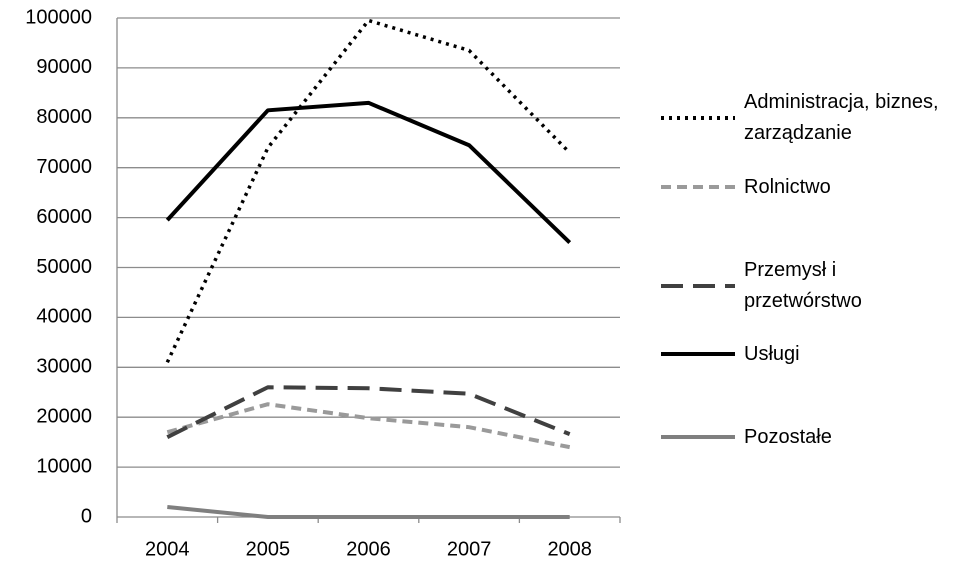 The height and width of the screenshot is (565, 965). Describe the element at coordinates (368, 549) in the screenshot. I see `x-tick-label: 2006` at that location.